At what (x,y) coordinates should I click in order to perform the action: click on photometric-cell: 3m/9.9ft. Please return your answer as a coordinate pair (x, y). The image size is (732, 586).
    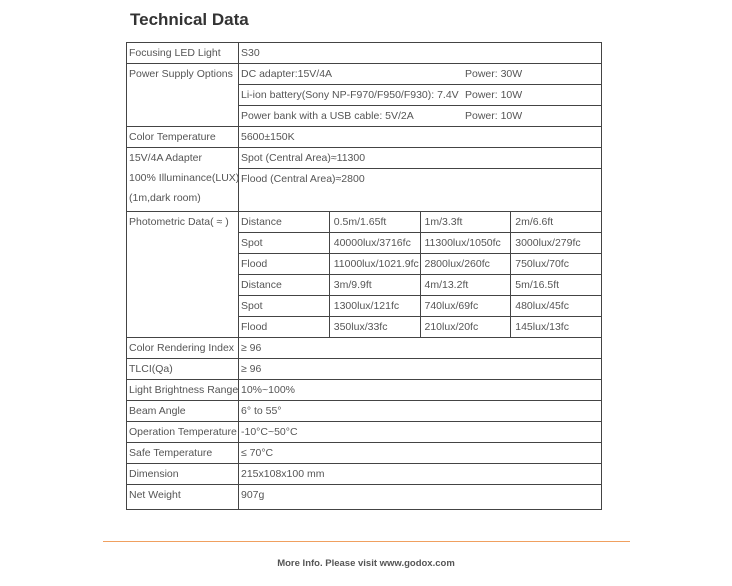
    Looking at the image, I should click on (374, 285).